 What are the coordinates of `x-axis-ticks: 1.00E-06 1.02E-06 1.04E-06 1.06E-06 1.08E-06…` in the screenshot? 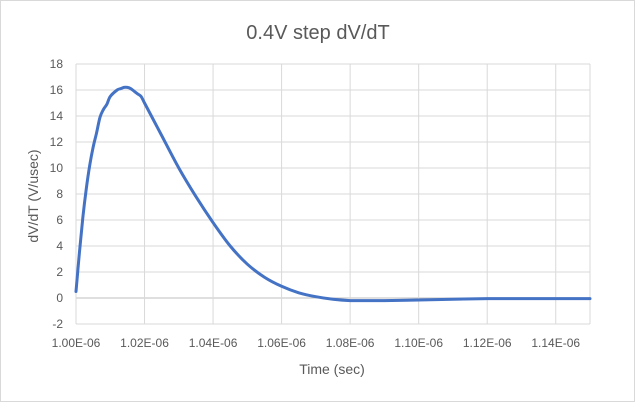 It's located at (316, 343).